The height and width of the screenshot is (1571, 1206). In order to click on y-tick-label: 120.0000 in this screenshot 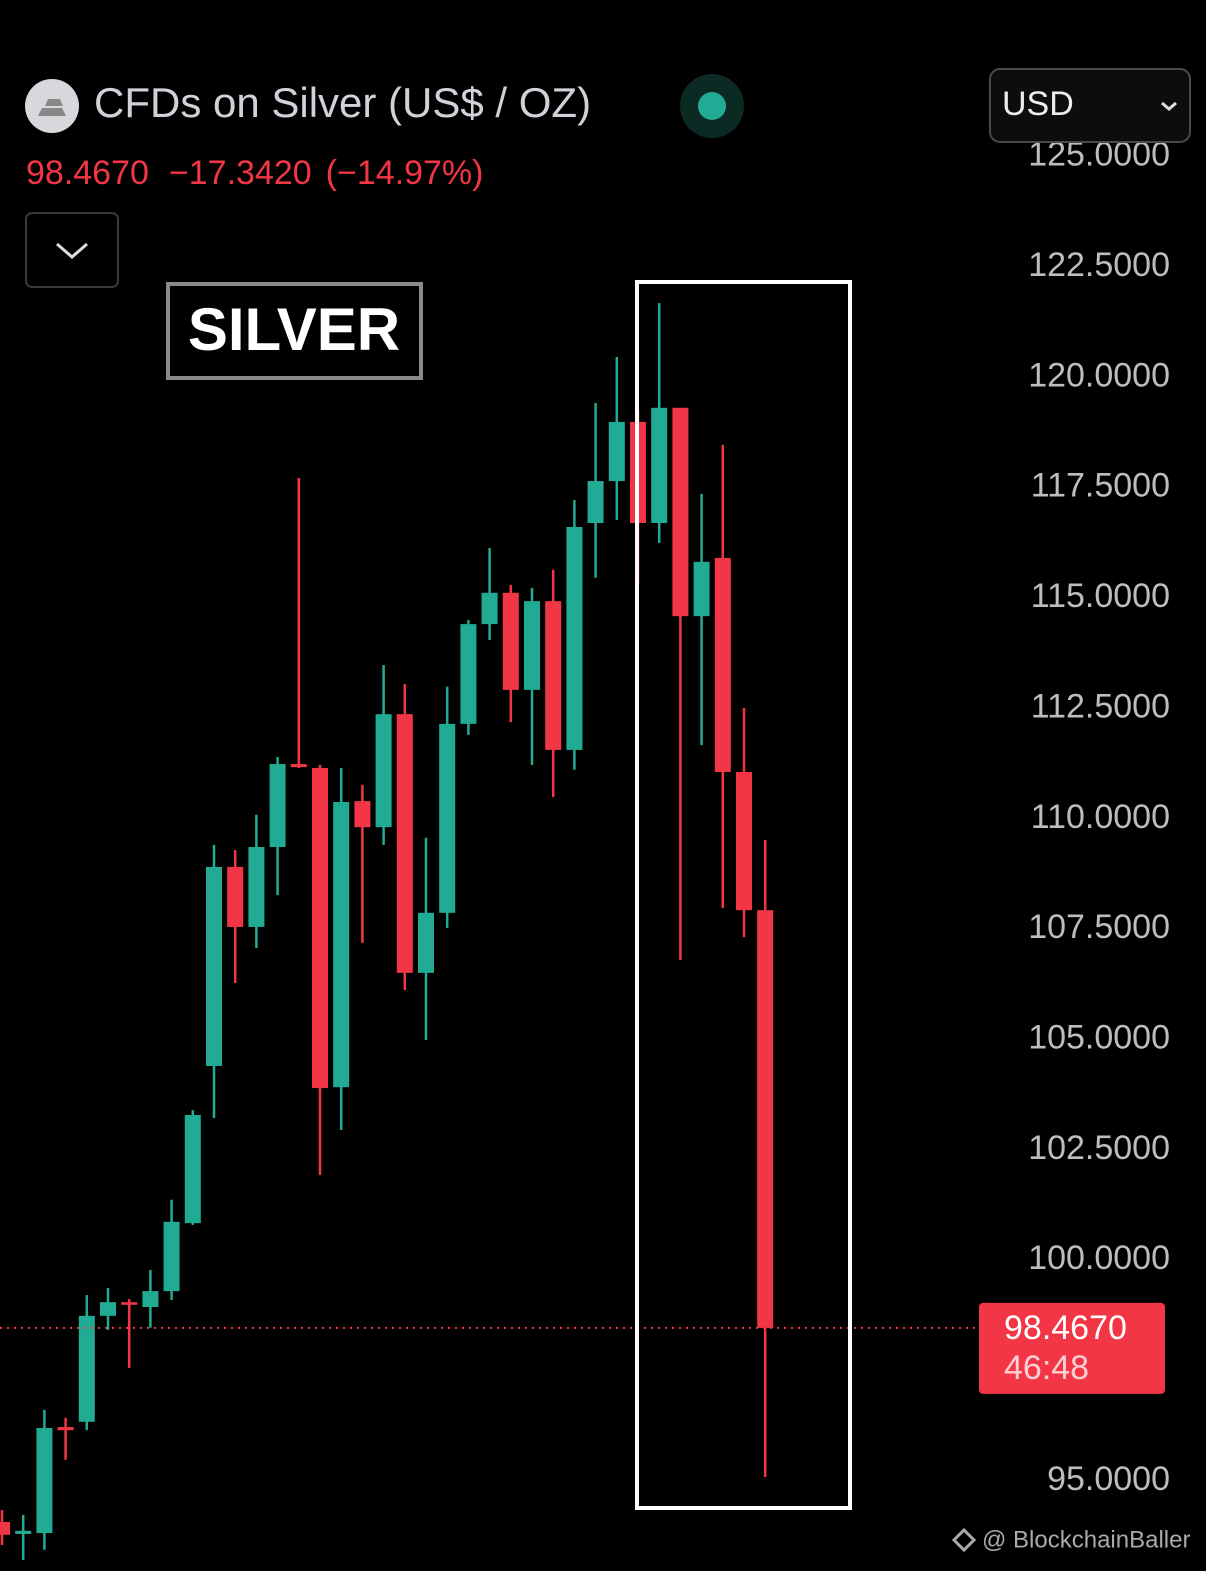, I will do `click(1099, 375)`.